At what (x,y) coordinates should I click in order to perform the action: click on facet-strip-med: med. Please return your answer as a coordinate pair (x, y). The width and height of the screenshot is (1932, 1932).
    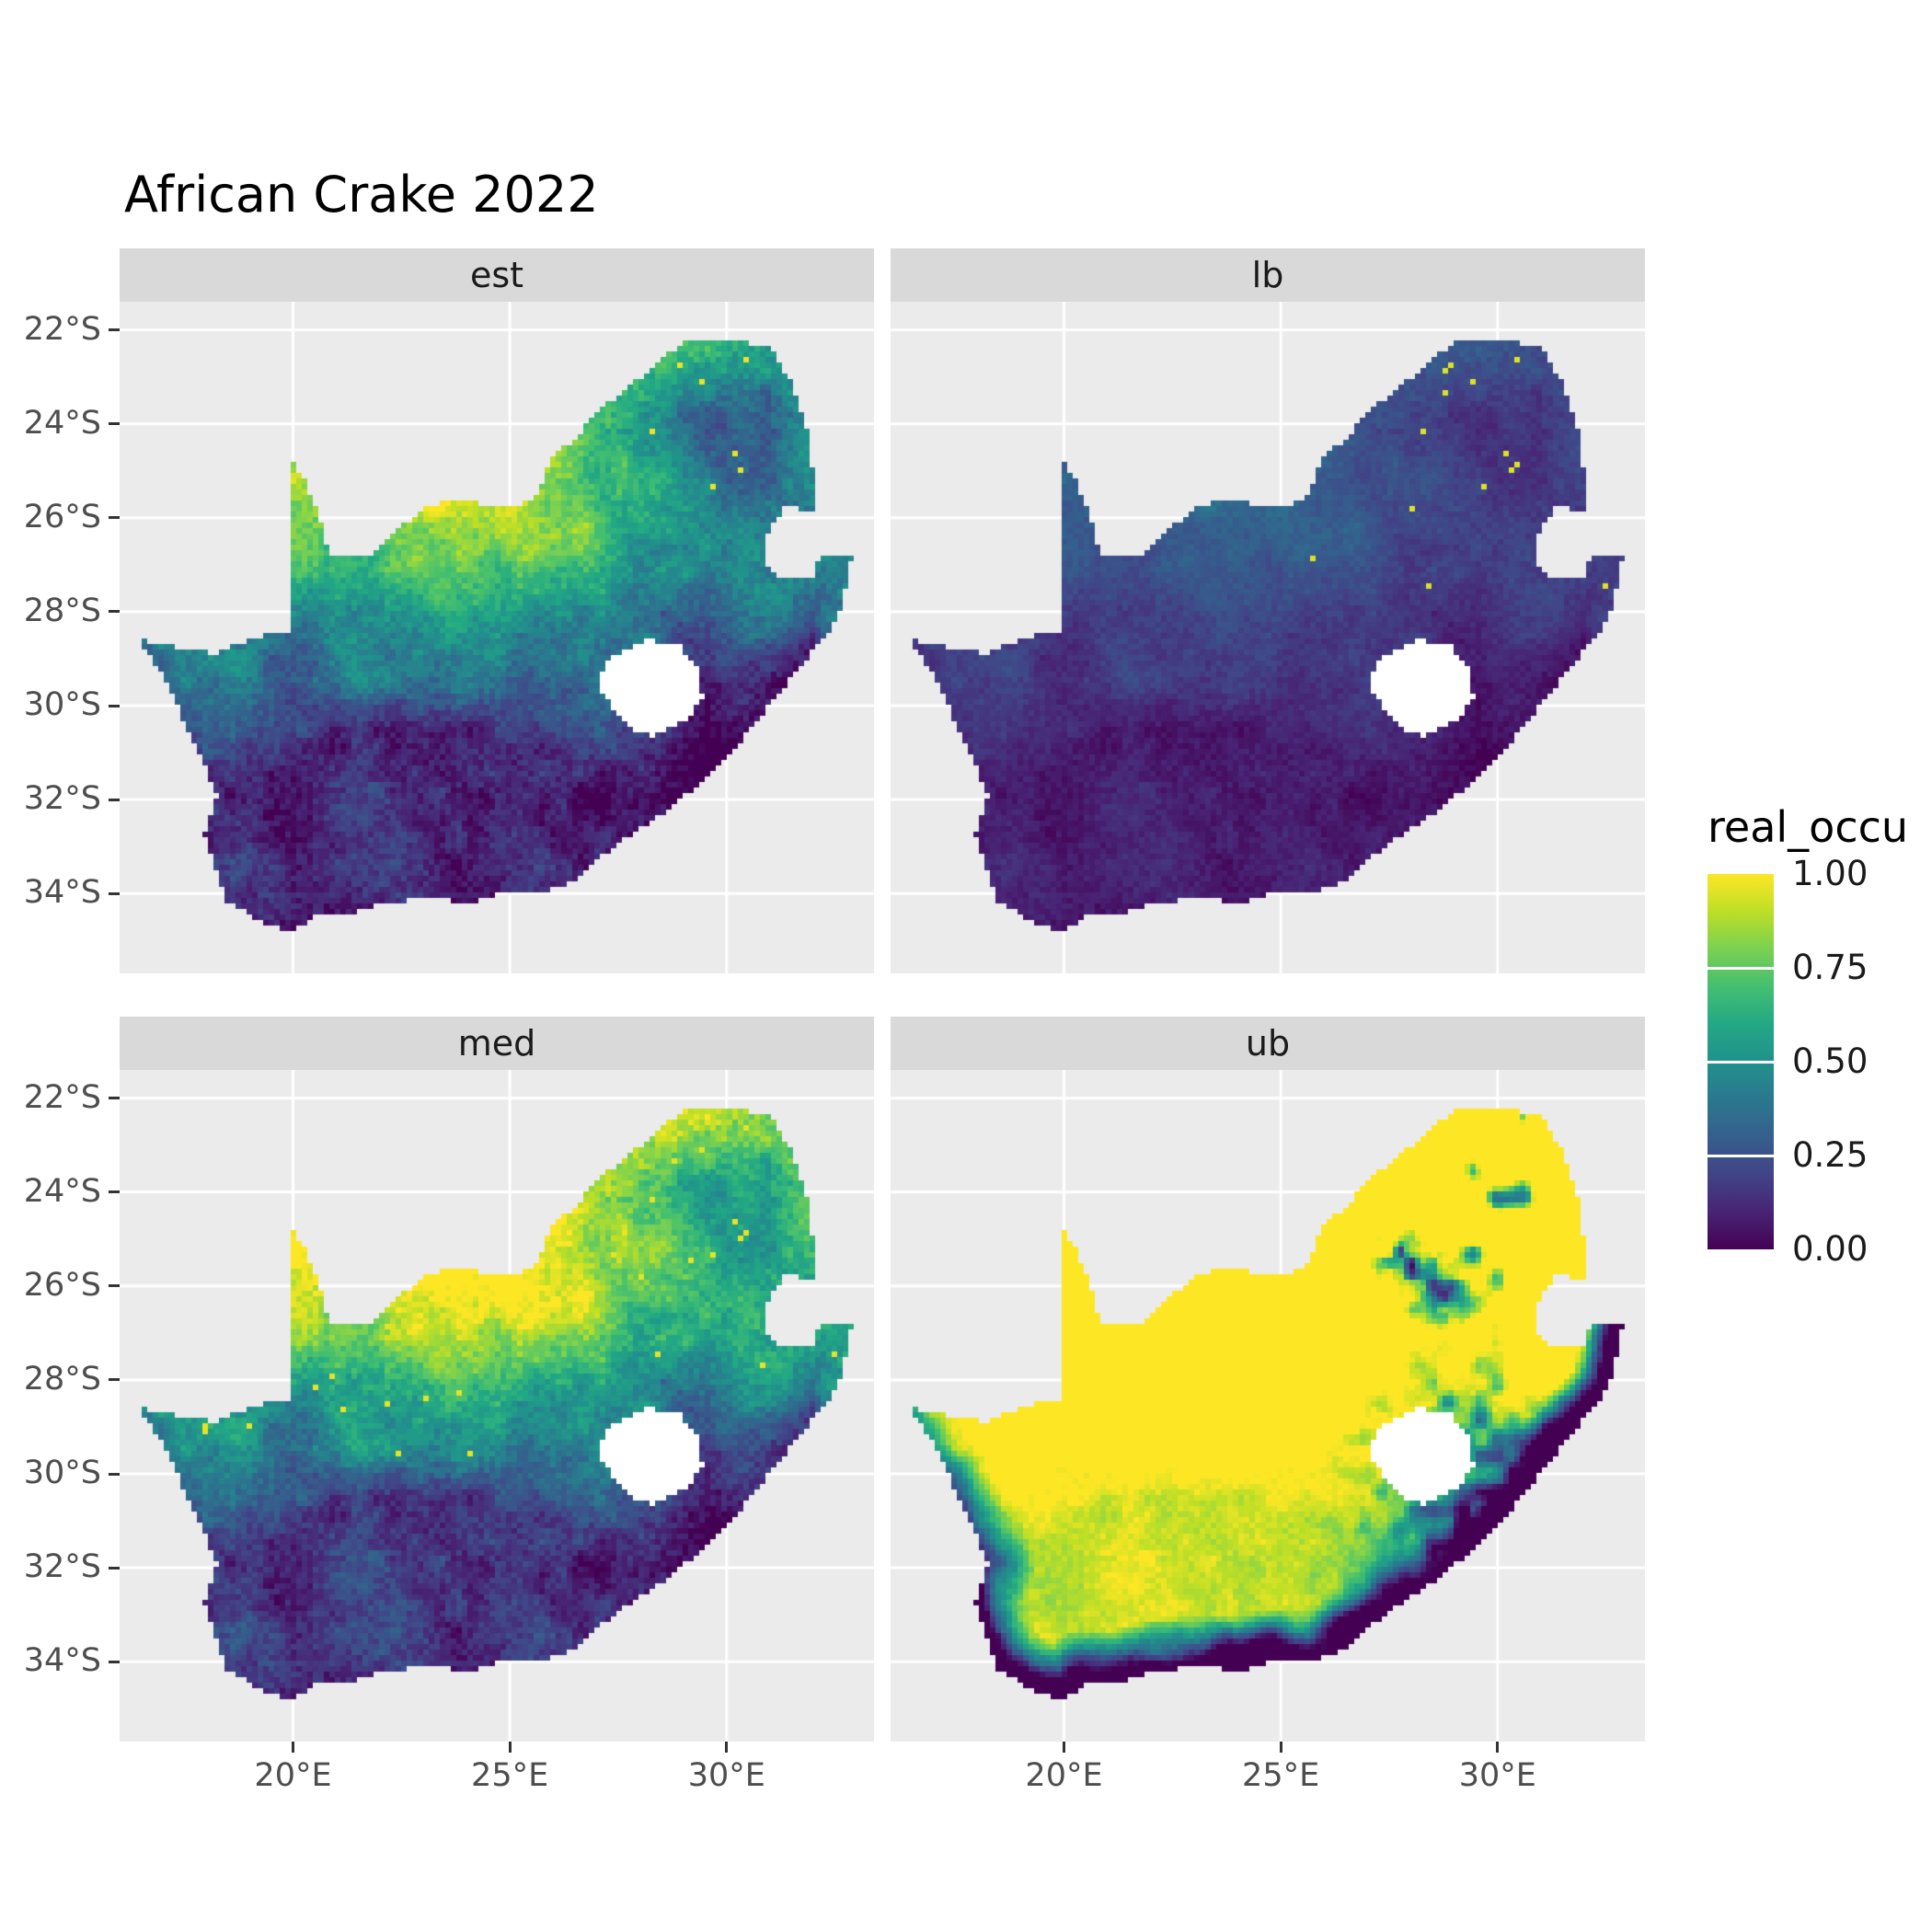
    Looking at the image, I should click on (497, 1043).